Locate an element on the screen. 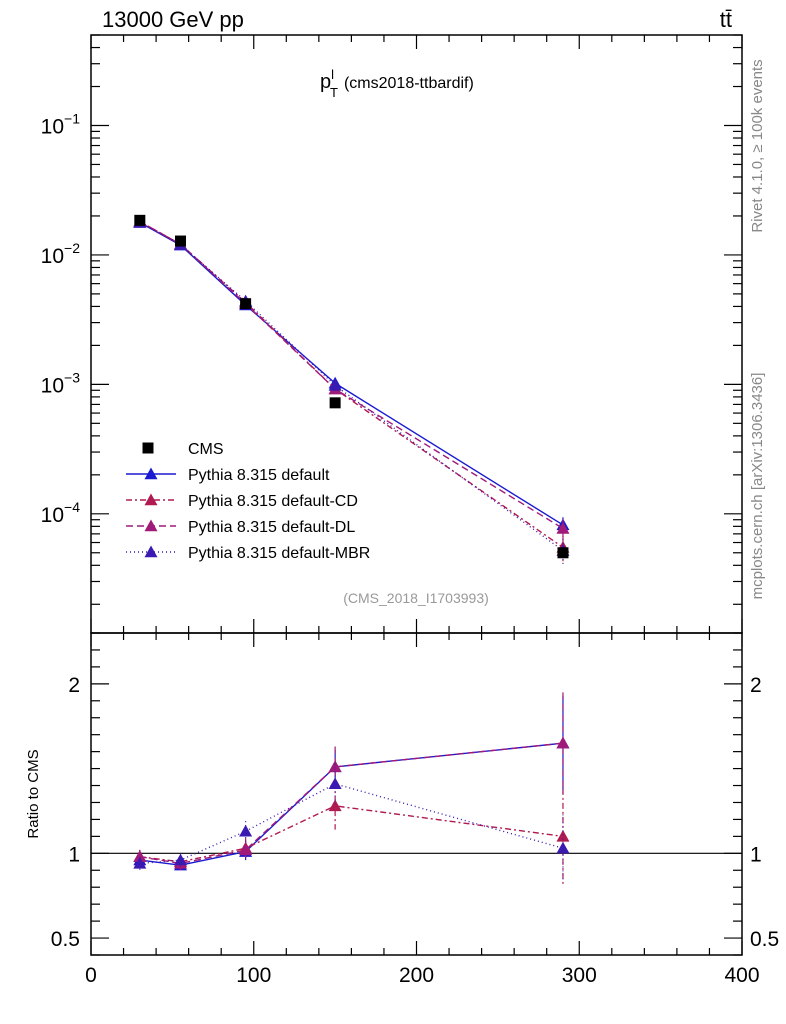 Image resolution: width=786 pixels, height=1024 pixels. ratio-y-tick-label-right: 2 is located at coordinates (756, 685).